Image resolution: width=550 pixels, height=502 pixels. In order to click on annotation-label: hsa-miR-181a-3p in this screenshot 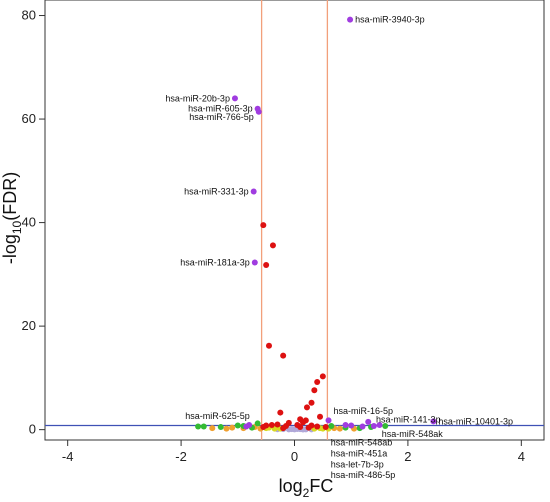, I will do `click(215, 262)`.